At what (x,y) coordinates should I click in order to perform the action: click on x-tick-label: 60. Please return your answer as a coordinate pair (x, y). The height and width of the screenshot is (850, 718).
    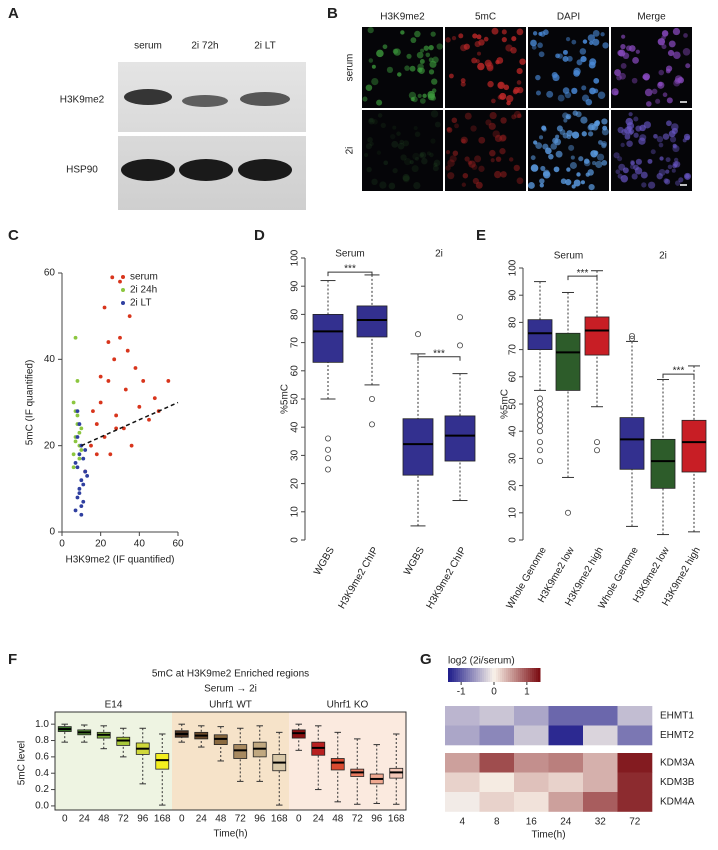
    Looking at the image, I should click on (178, 544).